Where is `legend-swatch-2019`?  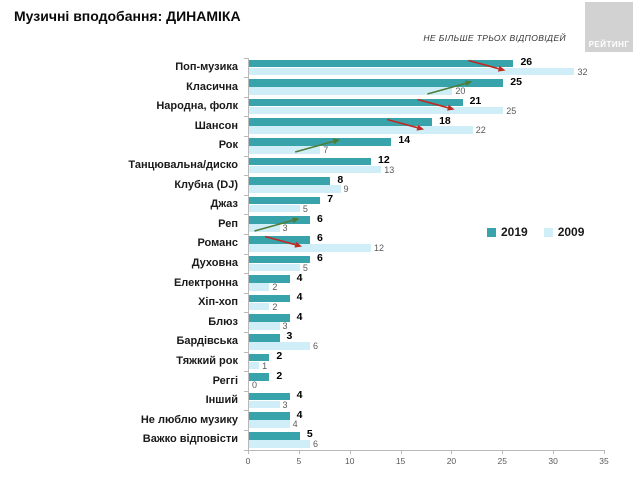 legend-swatch-2019 is located at coordinates (491, 232).